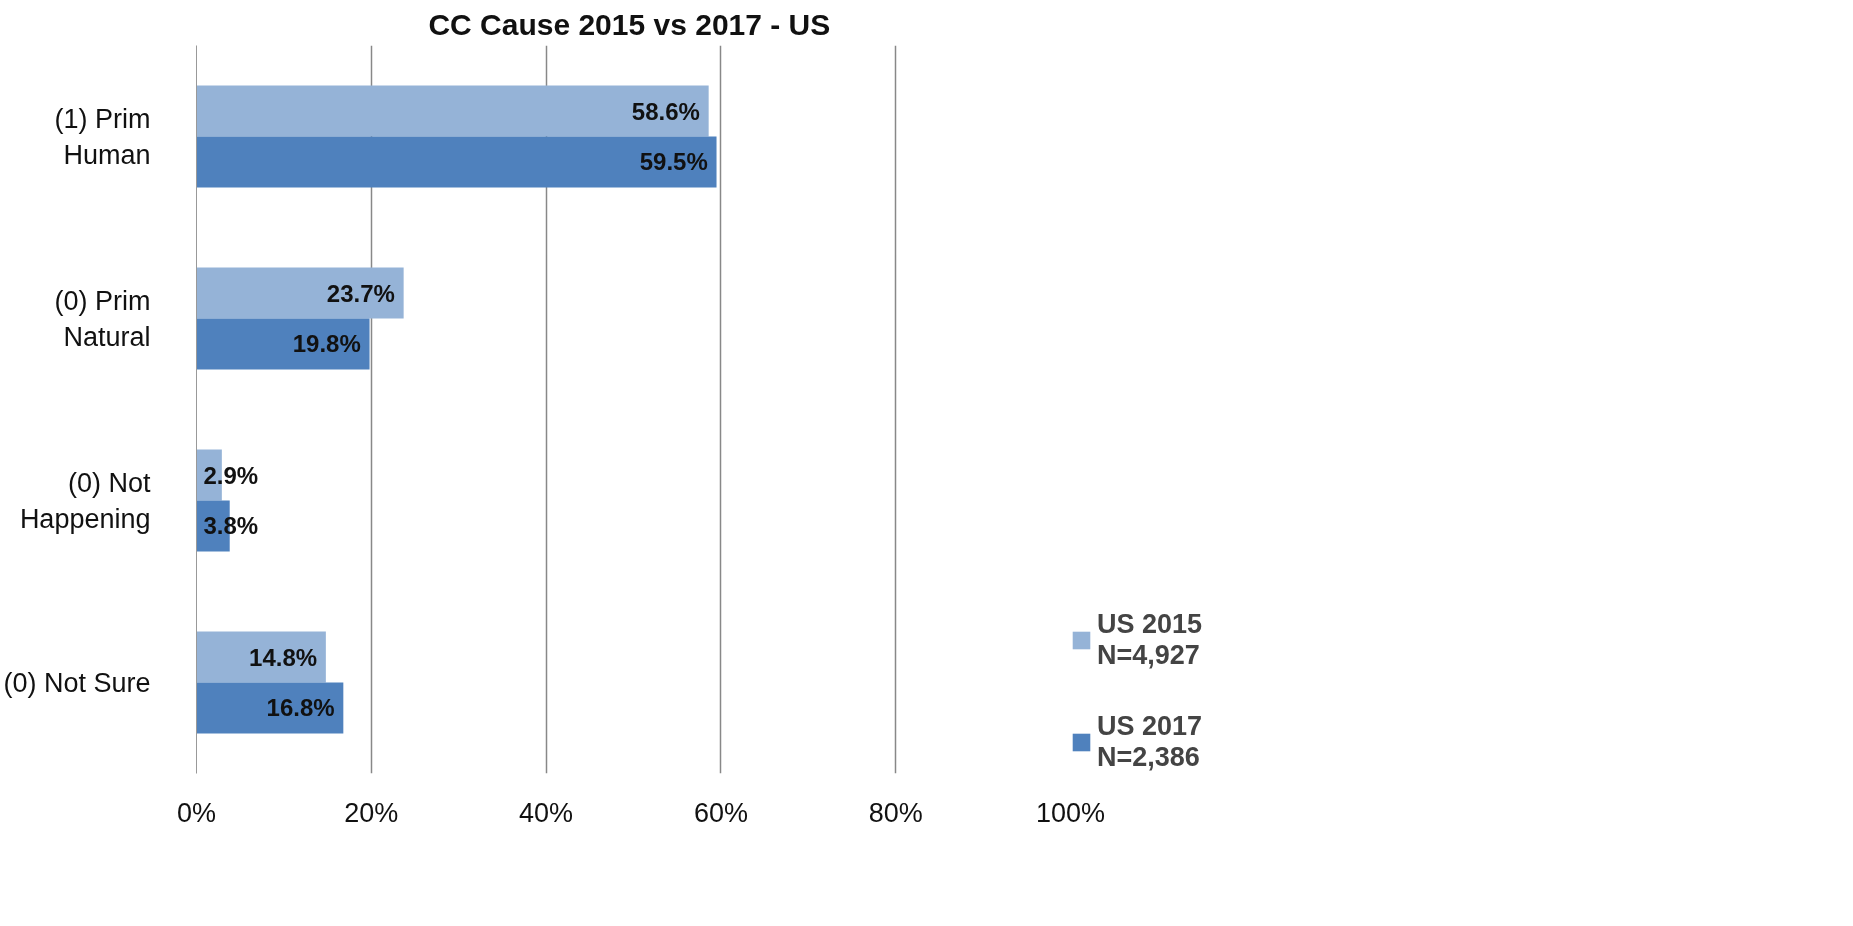  I want to click on x-tick-label: 20%, so click(371, 812).